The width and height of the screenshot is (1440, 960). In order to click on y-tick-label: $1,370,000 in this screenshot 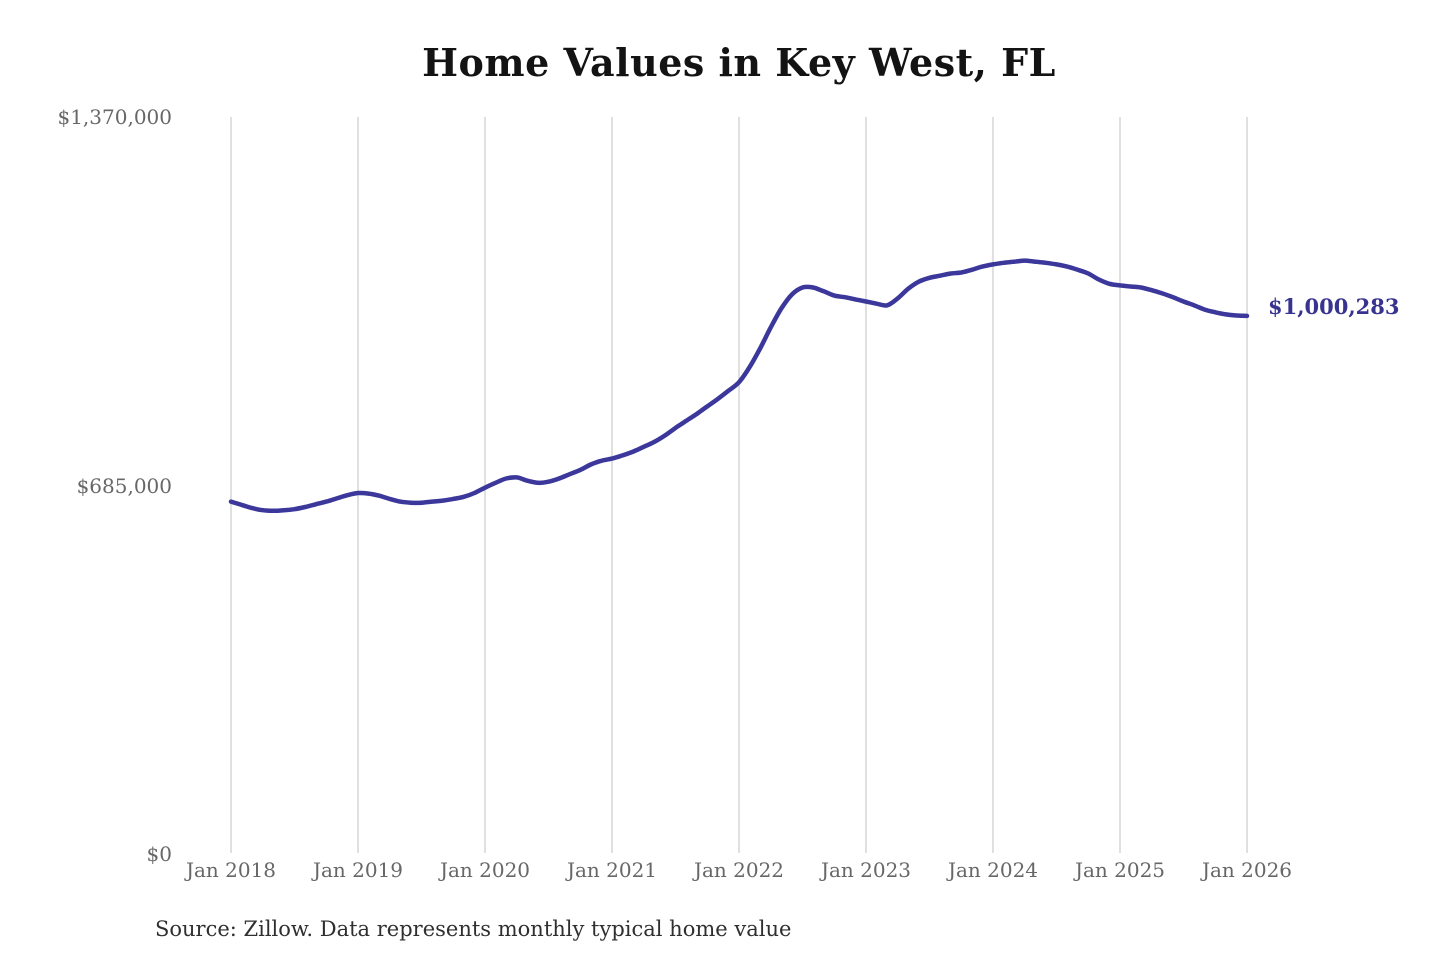, I will do `click(114, 117)`.